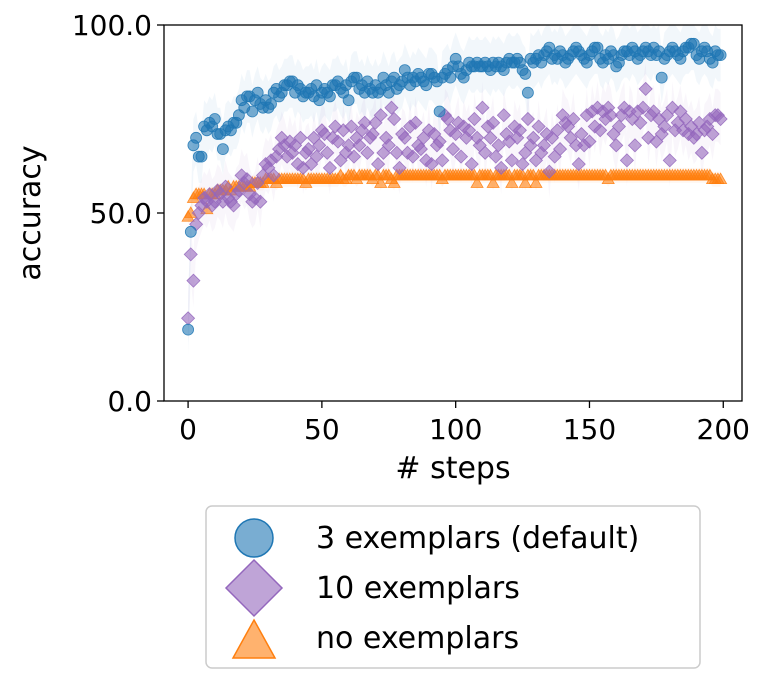 The image size is (764, 683). Describe the element at coordinates (112, 25) in the screenshot. I see `y-tick-label: 100.0` at that location.